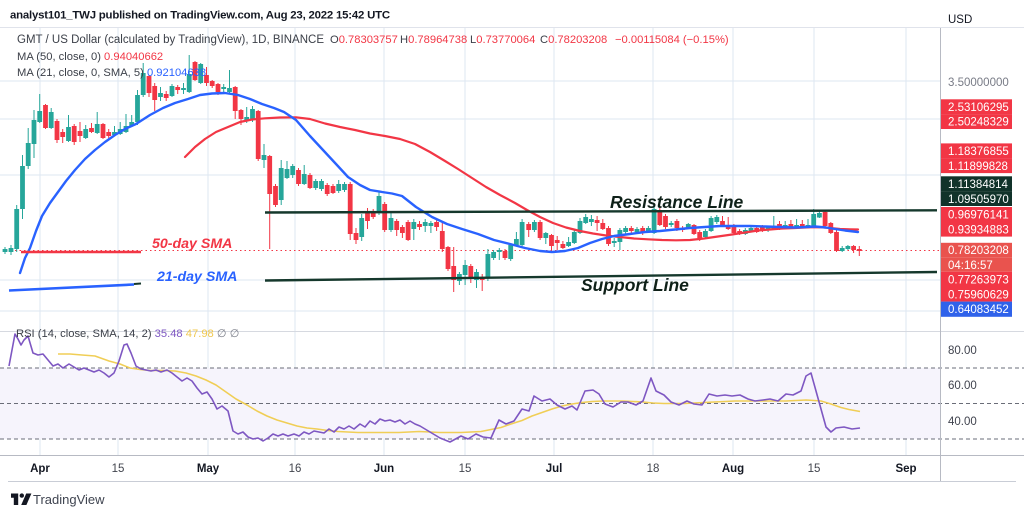 The height and width of the screenshot is (522, 1024). I want to click on svg-text: Aug, so click(733, 469).